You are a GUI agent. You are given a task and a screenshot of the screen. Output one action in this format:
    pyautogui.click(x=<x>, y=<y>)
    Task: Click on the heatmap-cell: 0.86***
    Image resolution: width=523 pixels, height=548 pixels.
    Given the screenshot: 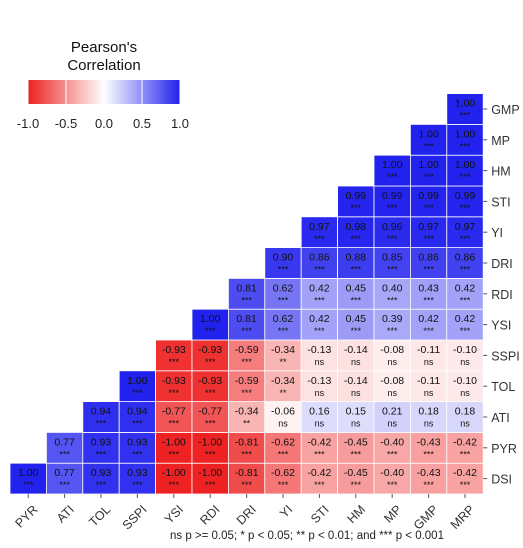 What is the action you would take?
    pyautogui.click(x=465, y=263)
    